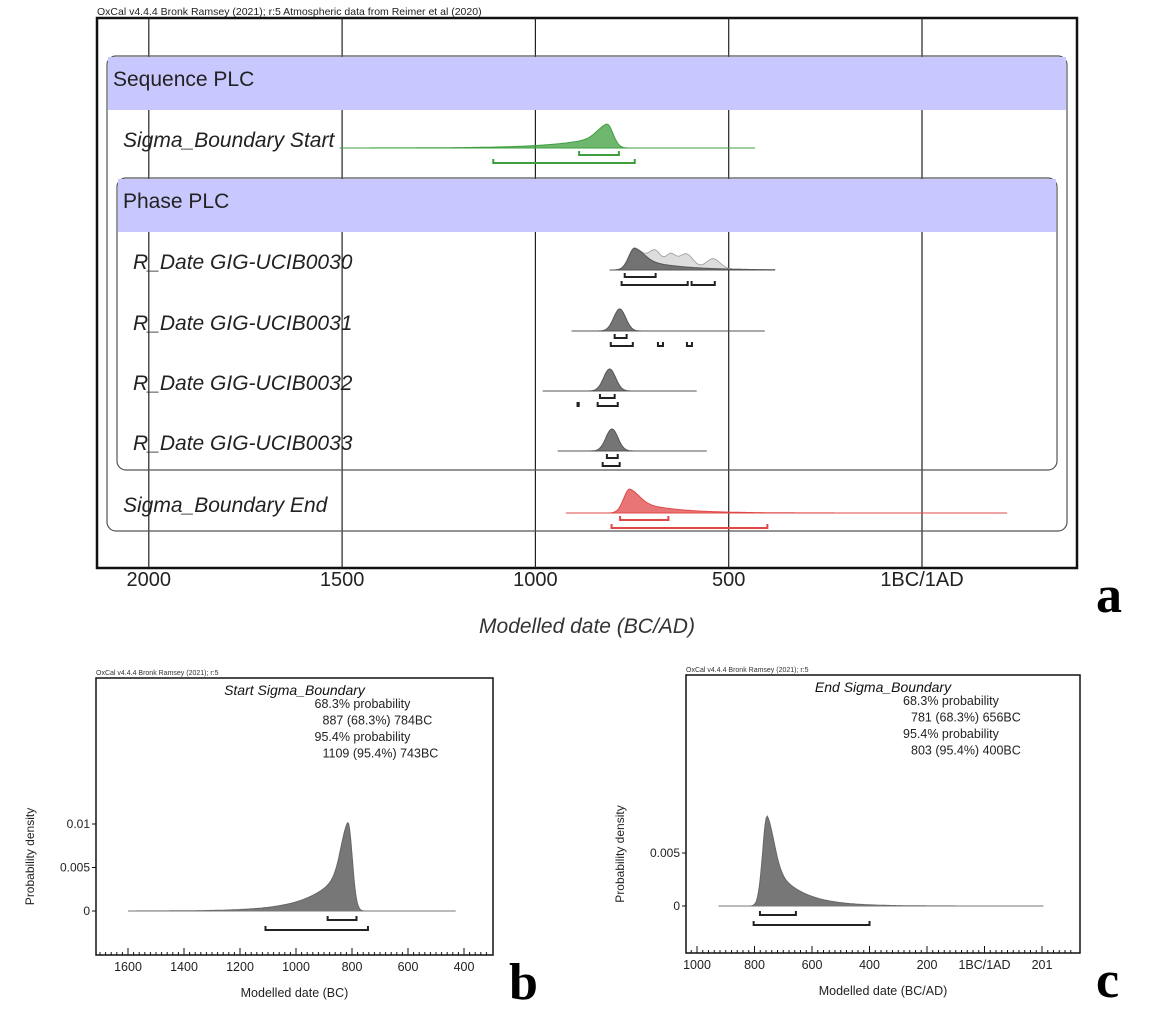 The image size is (1151, 1014). What do you see at coordinates (420, 447) in the screenshot?
I see `row: R_Date GIG-UCIB0033` at bounding box center [420, 447].